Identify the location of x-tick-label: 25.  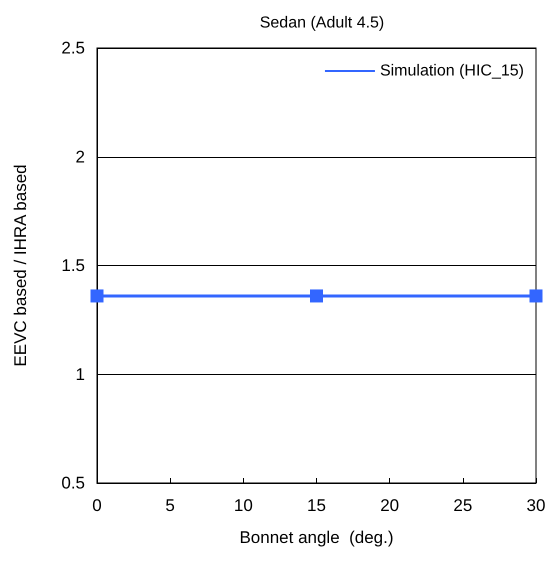
(462, 505).